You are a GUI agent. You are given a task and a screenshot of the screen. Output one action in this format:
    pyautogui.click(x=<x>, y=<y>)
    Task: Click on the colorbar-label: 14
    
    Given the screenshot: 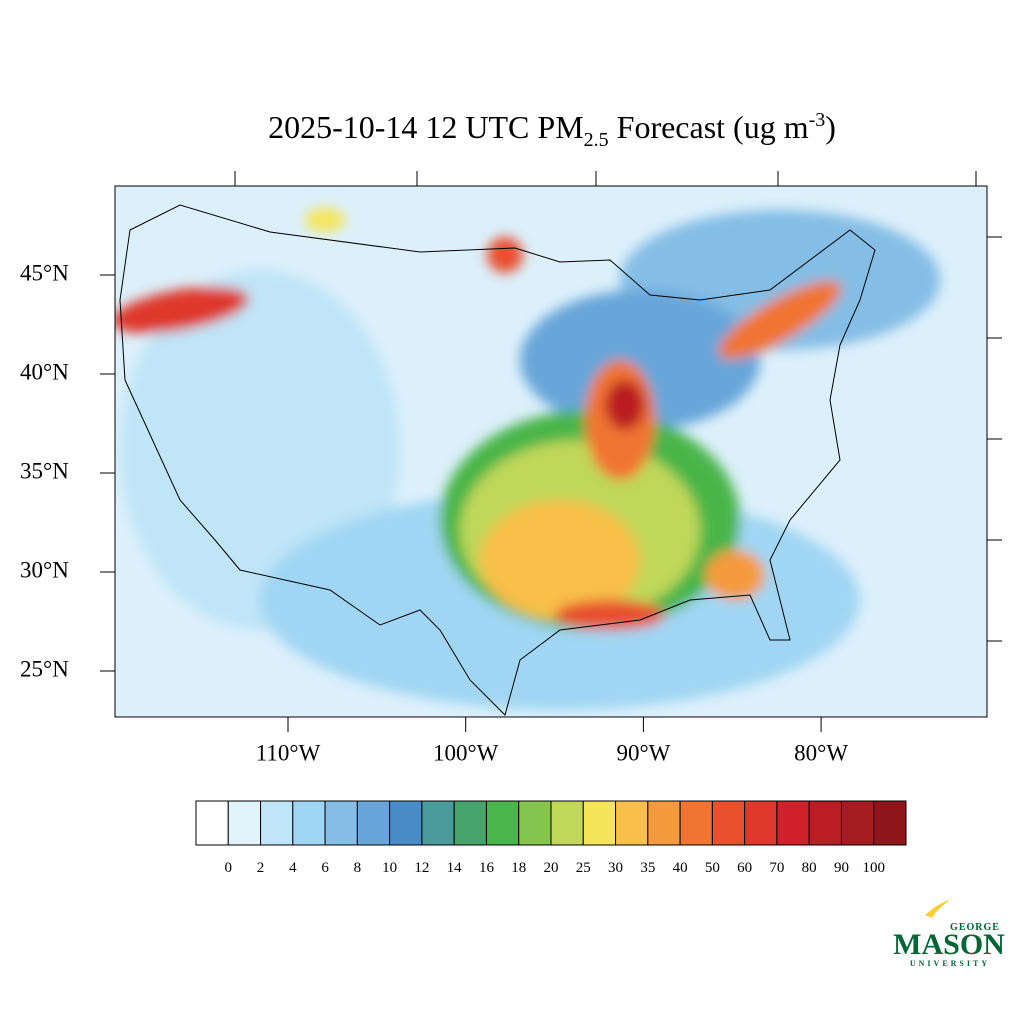 What is the action you would take?
    pyautogui.click(x=455, y=868)
    